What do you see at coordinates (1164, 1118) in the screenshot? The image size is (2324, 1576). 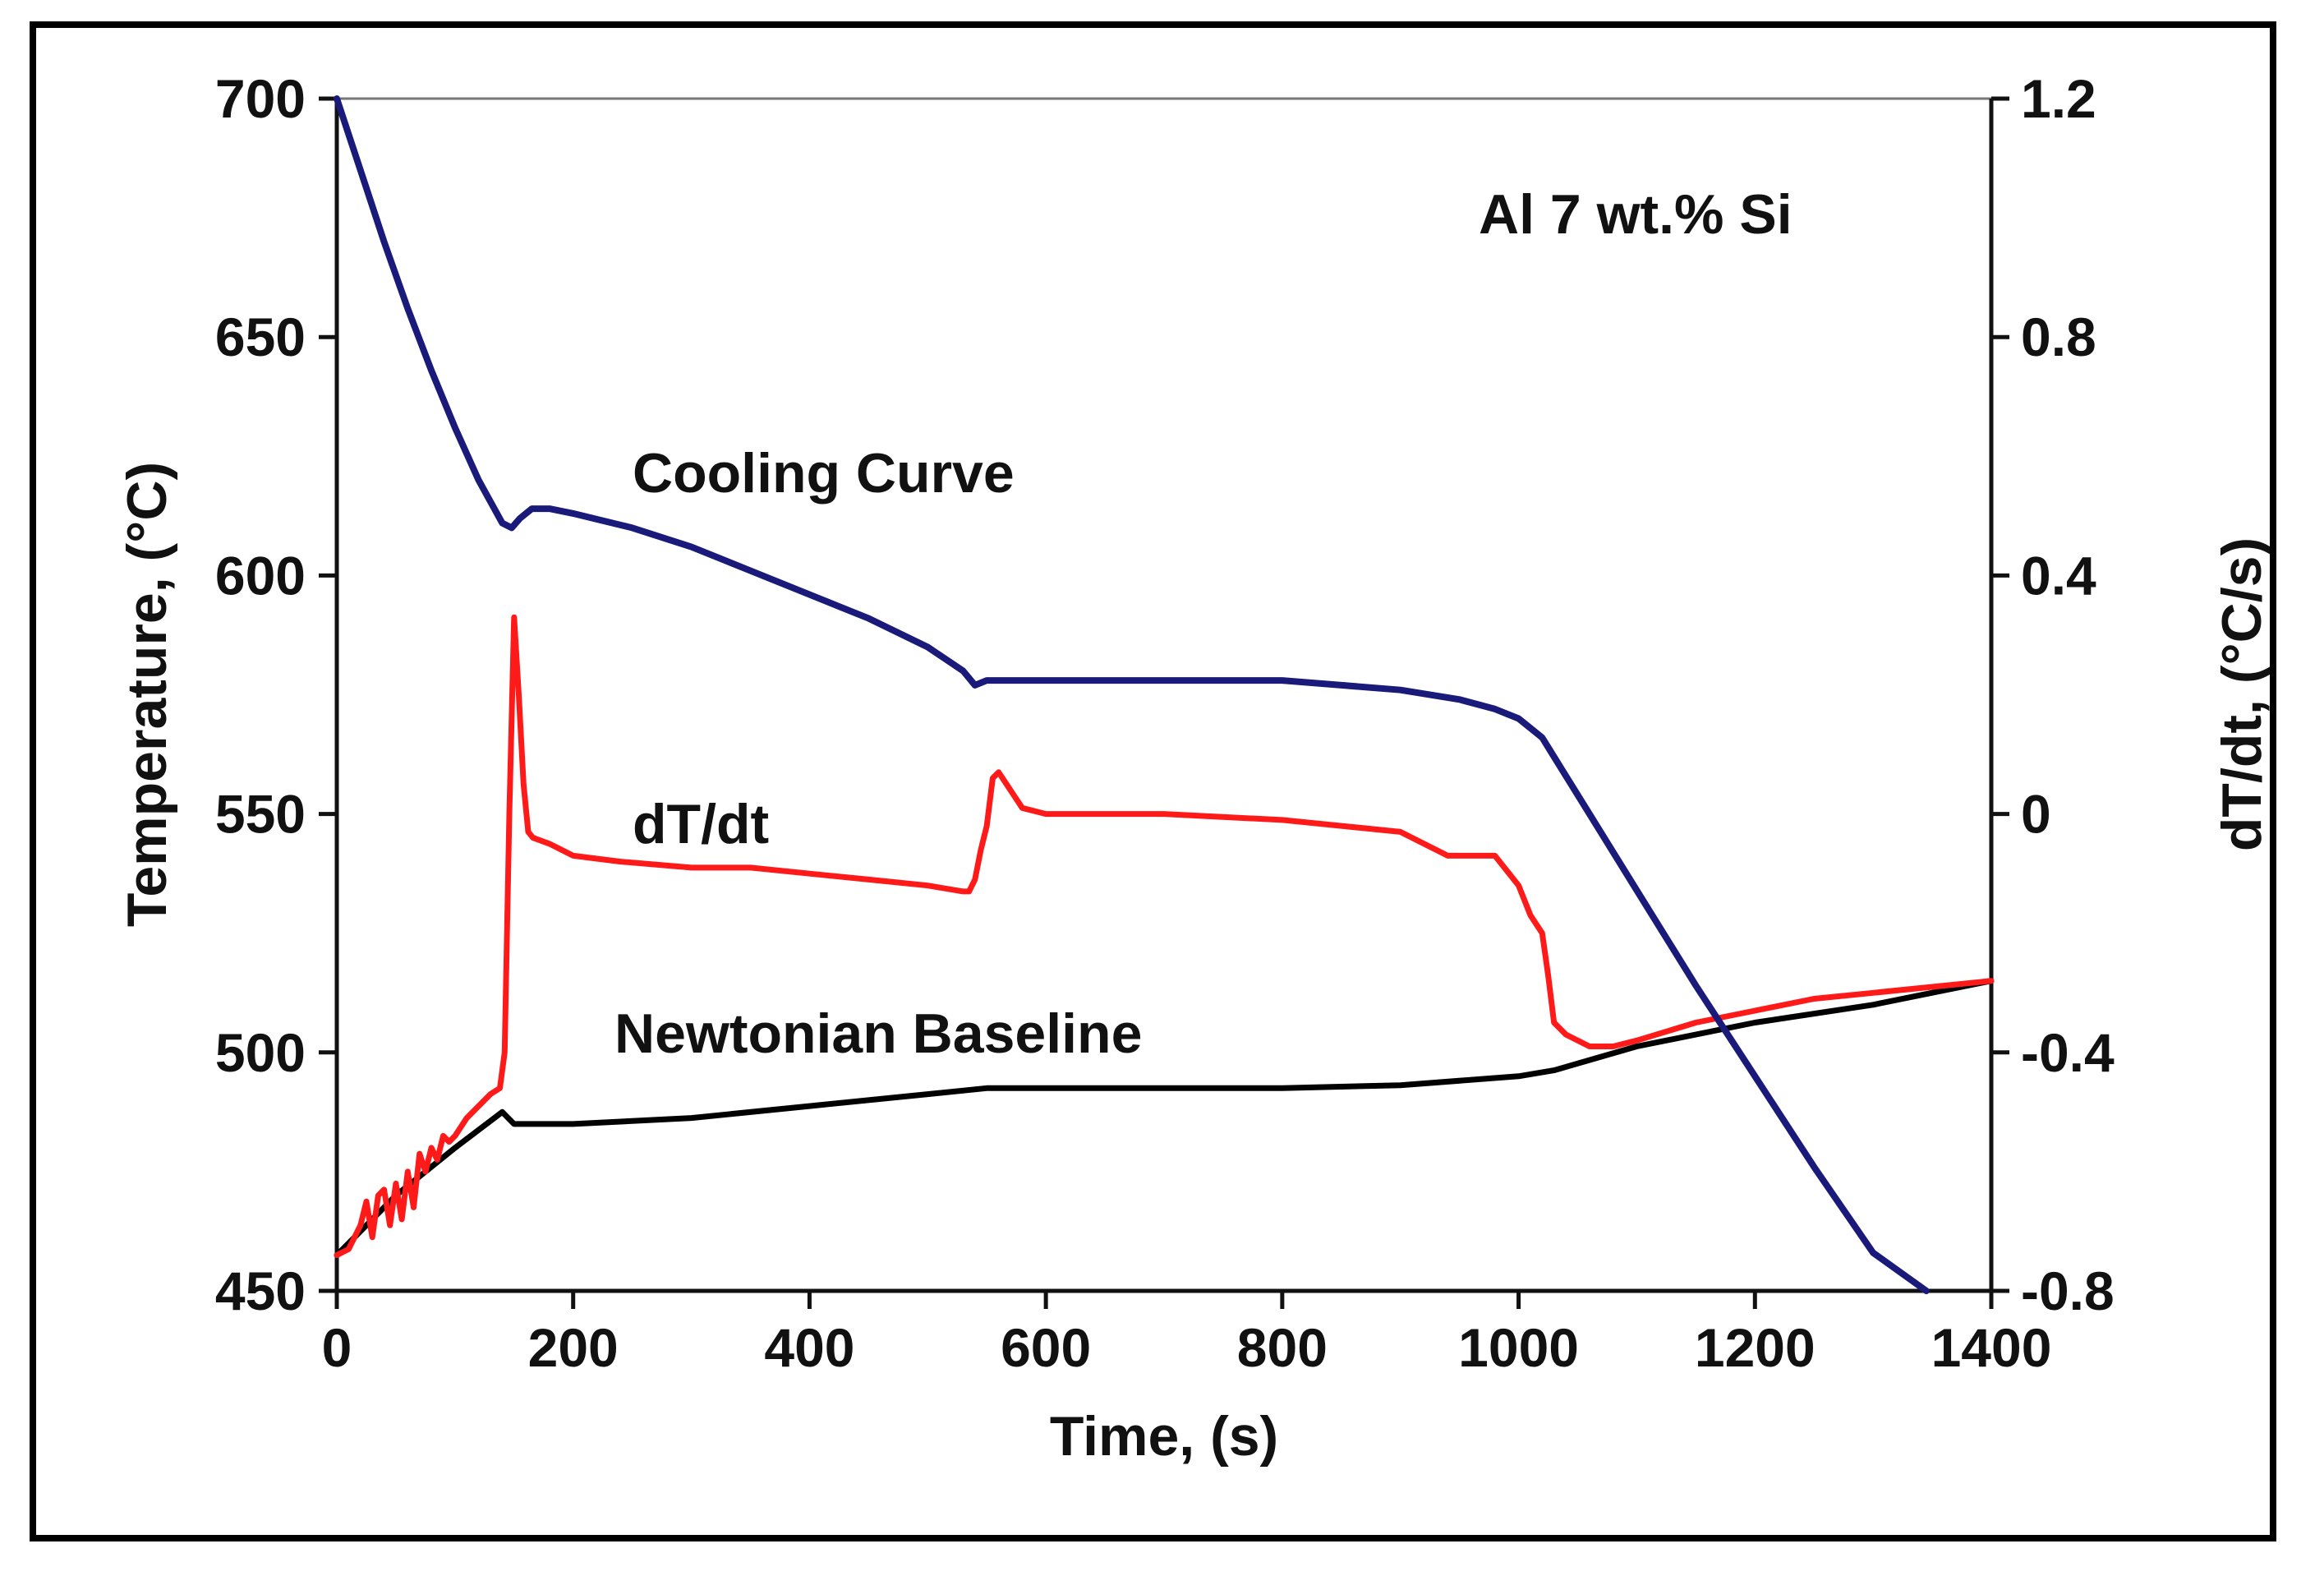 I see `series-line-newtonian-baseline` at bounding box center [1164, 1118].